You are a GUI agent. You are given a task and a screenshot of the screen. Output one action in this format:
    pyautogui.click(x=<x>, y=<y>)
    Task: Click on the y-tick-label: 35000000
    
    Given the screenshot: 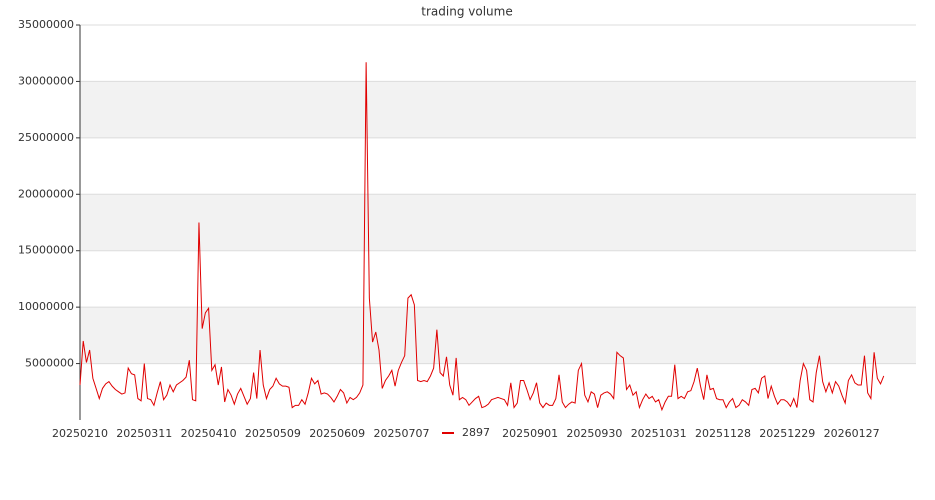 What is the action you would take?
    pyautogui.click(x=46, y=24)
    